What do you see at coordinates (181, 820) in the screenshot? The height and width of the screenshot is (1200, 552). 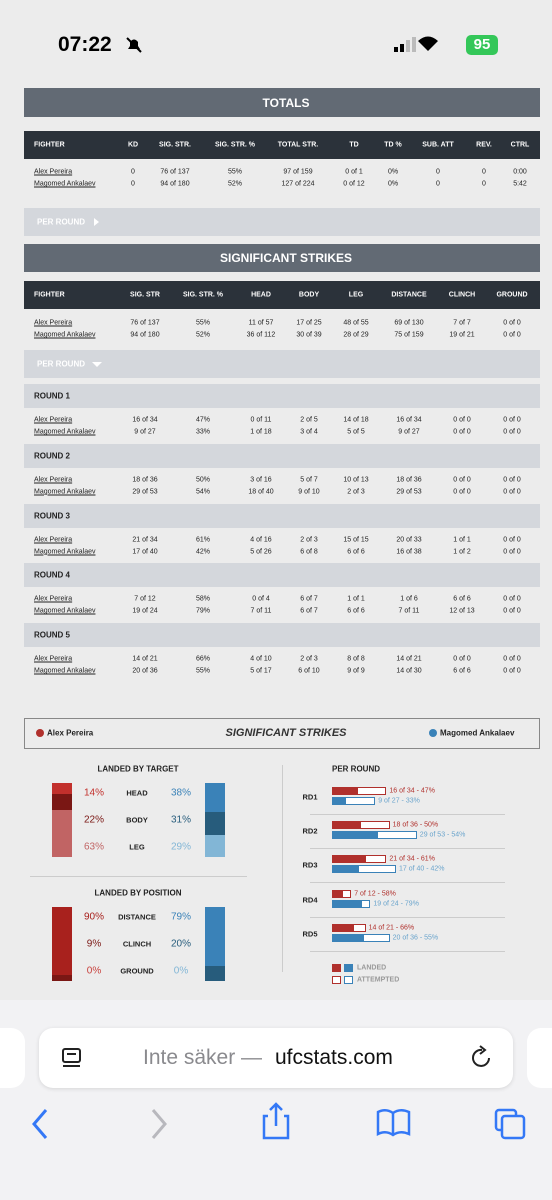 I see `percent-label: 31%` at bounding box center [181, 820].